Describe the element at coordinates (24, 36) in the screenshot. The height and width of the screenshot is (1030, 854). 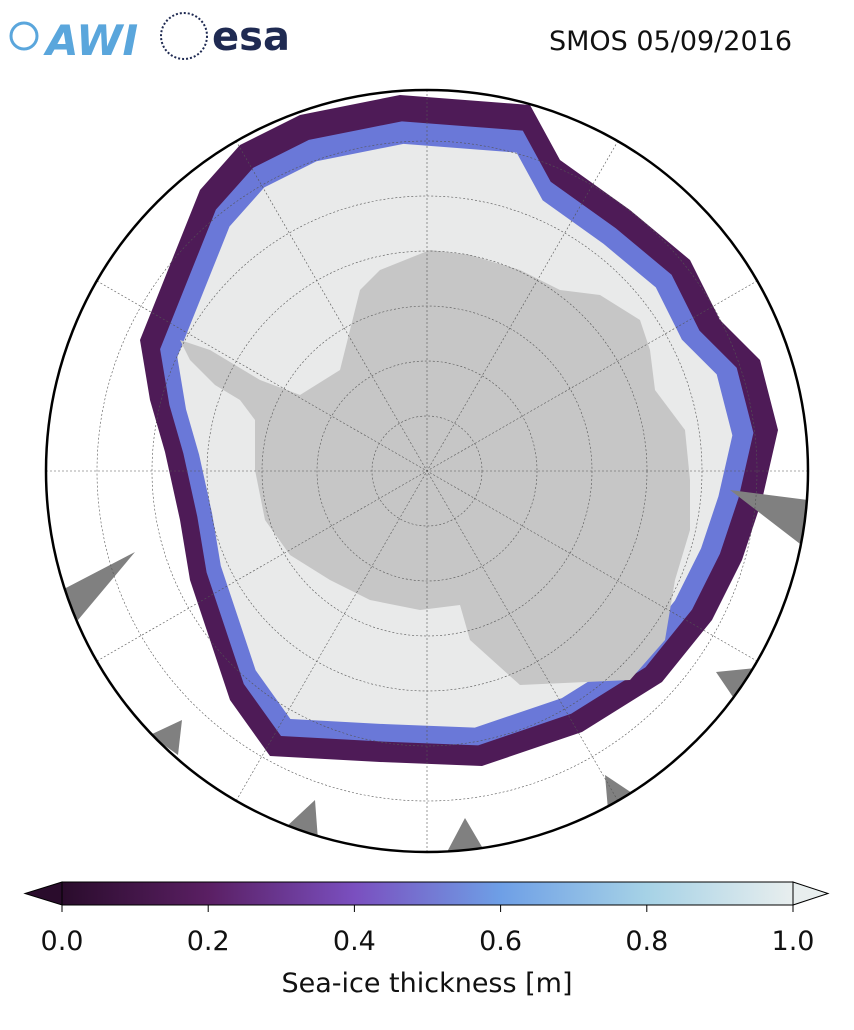
I see `awi-icon` at that location.